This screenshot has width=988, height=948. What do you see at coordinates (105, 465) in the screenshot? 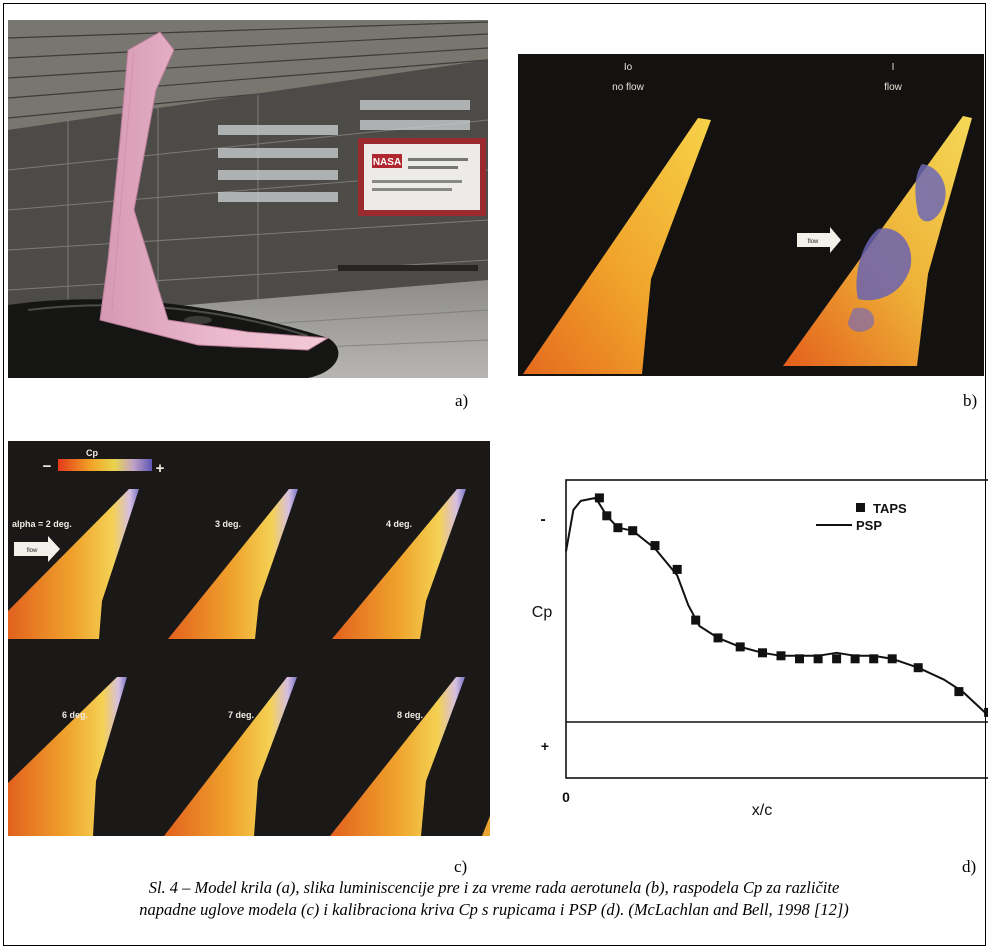
I see `cp-color-bar` at bounding box center [105, 465].